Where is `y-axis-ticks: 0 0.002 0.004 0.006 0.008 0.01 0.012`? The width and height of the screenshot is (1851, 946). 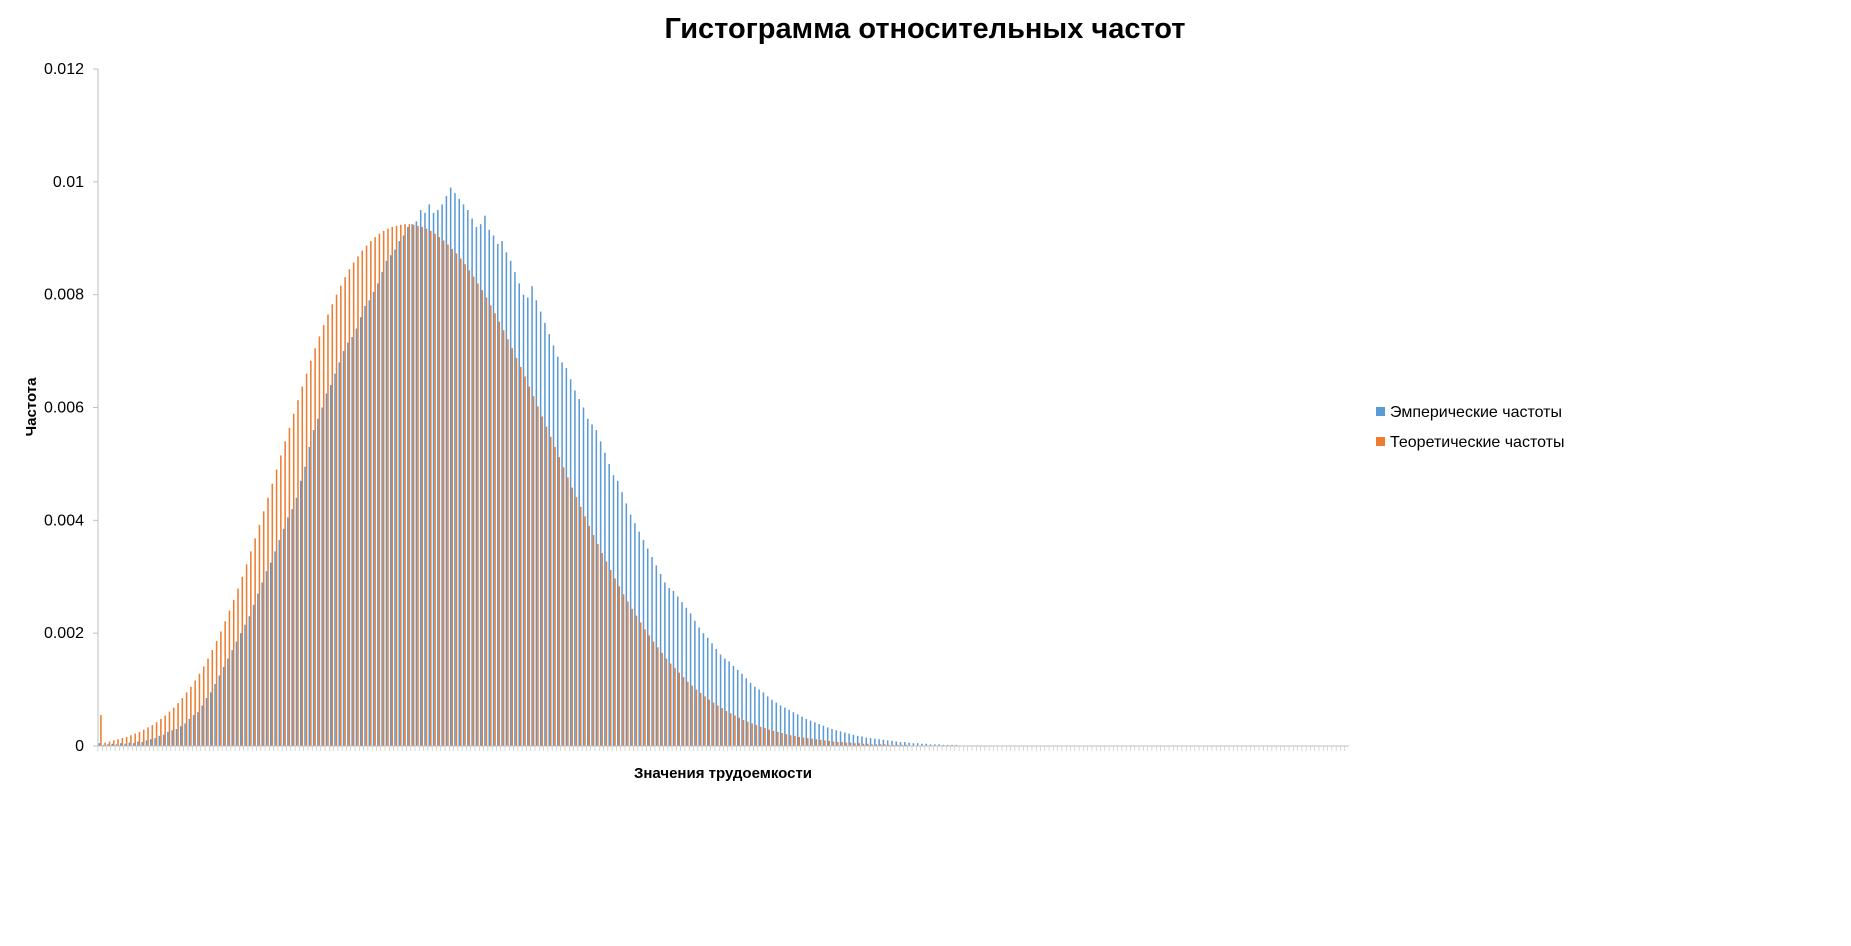 y-axis-ticks: 0 0.002 0.004 0.006 0.008 0.01 0.012 is located at coordinates (71, 408).